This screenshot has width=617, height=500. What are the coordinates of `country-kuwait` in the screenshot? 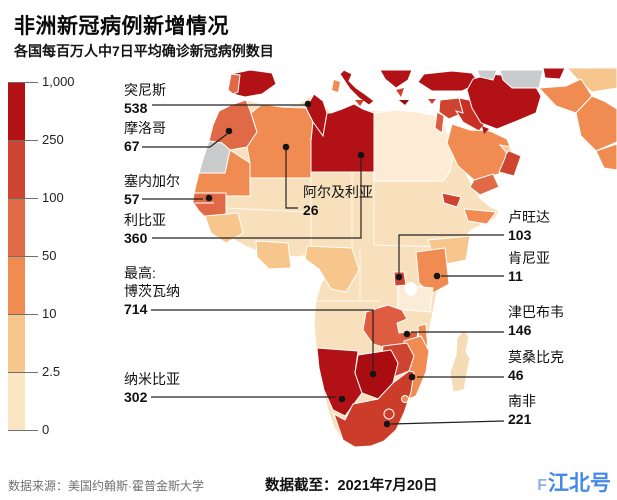 It's located at (485, 130).